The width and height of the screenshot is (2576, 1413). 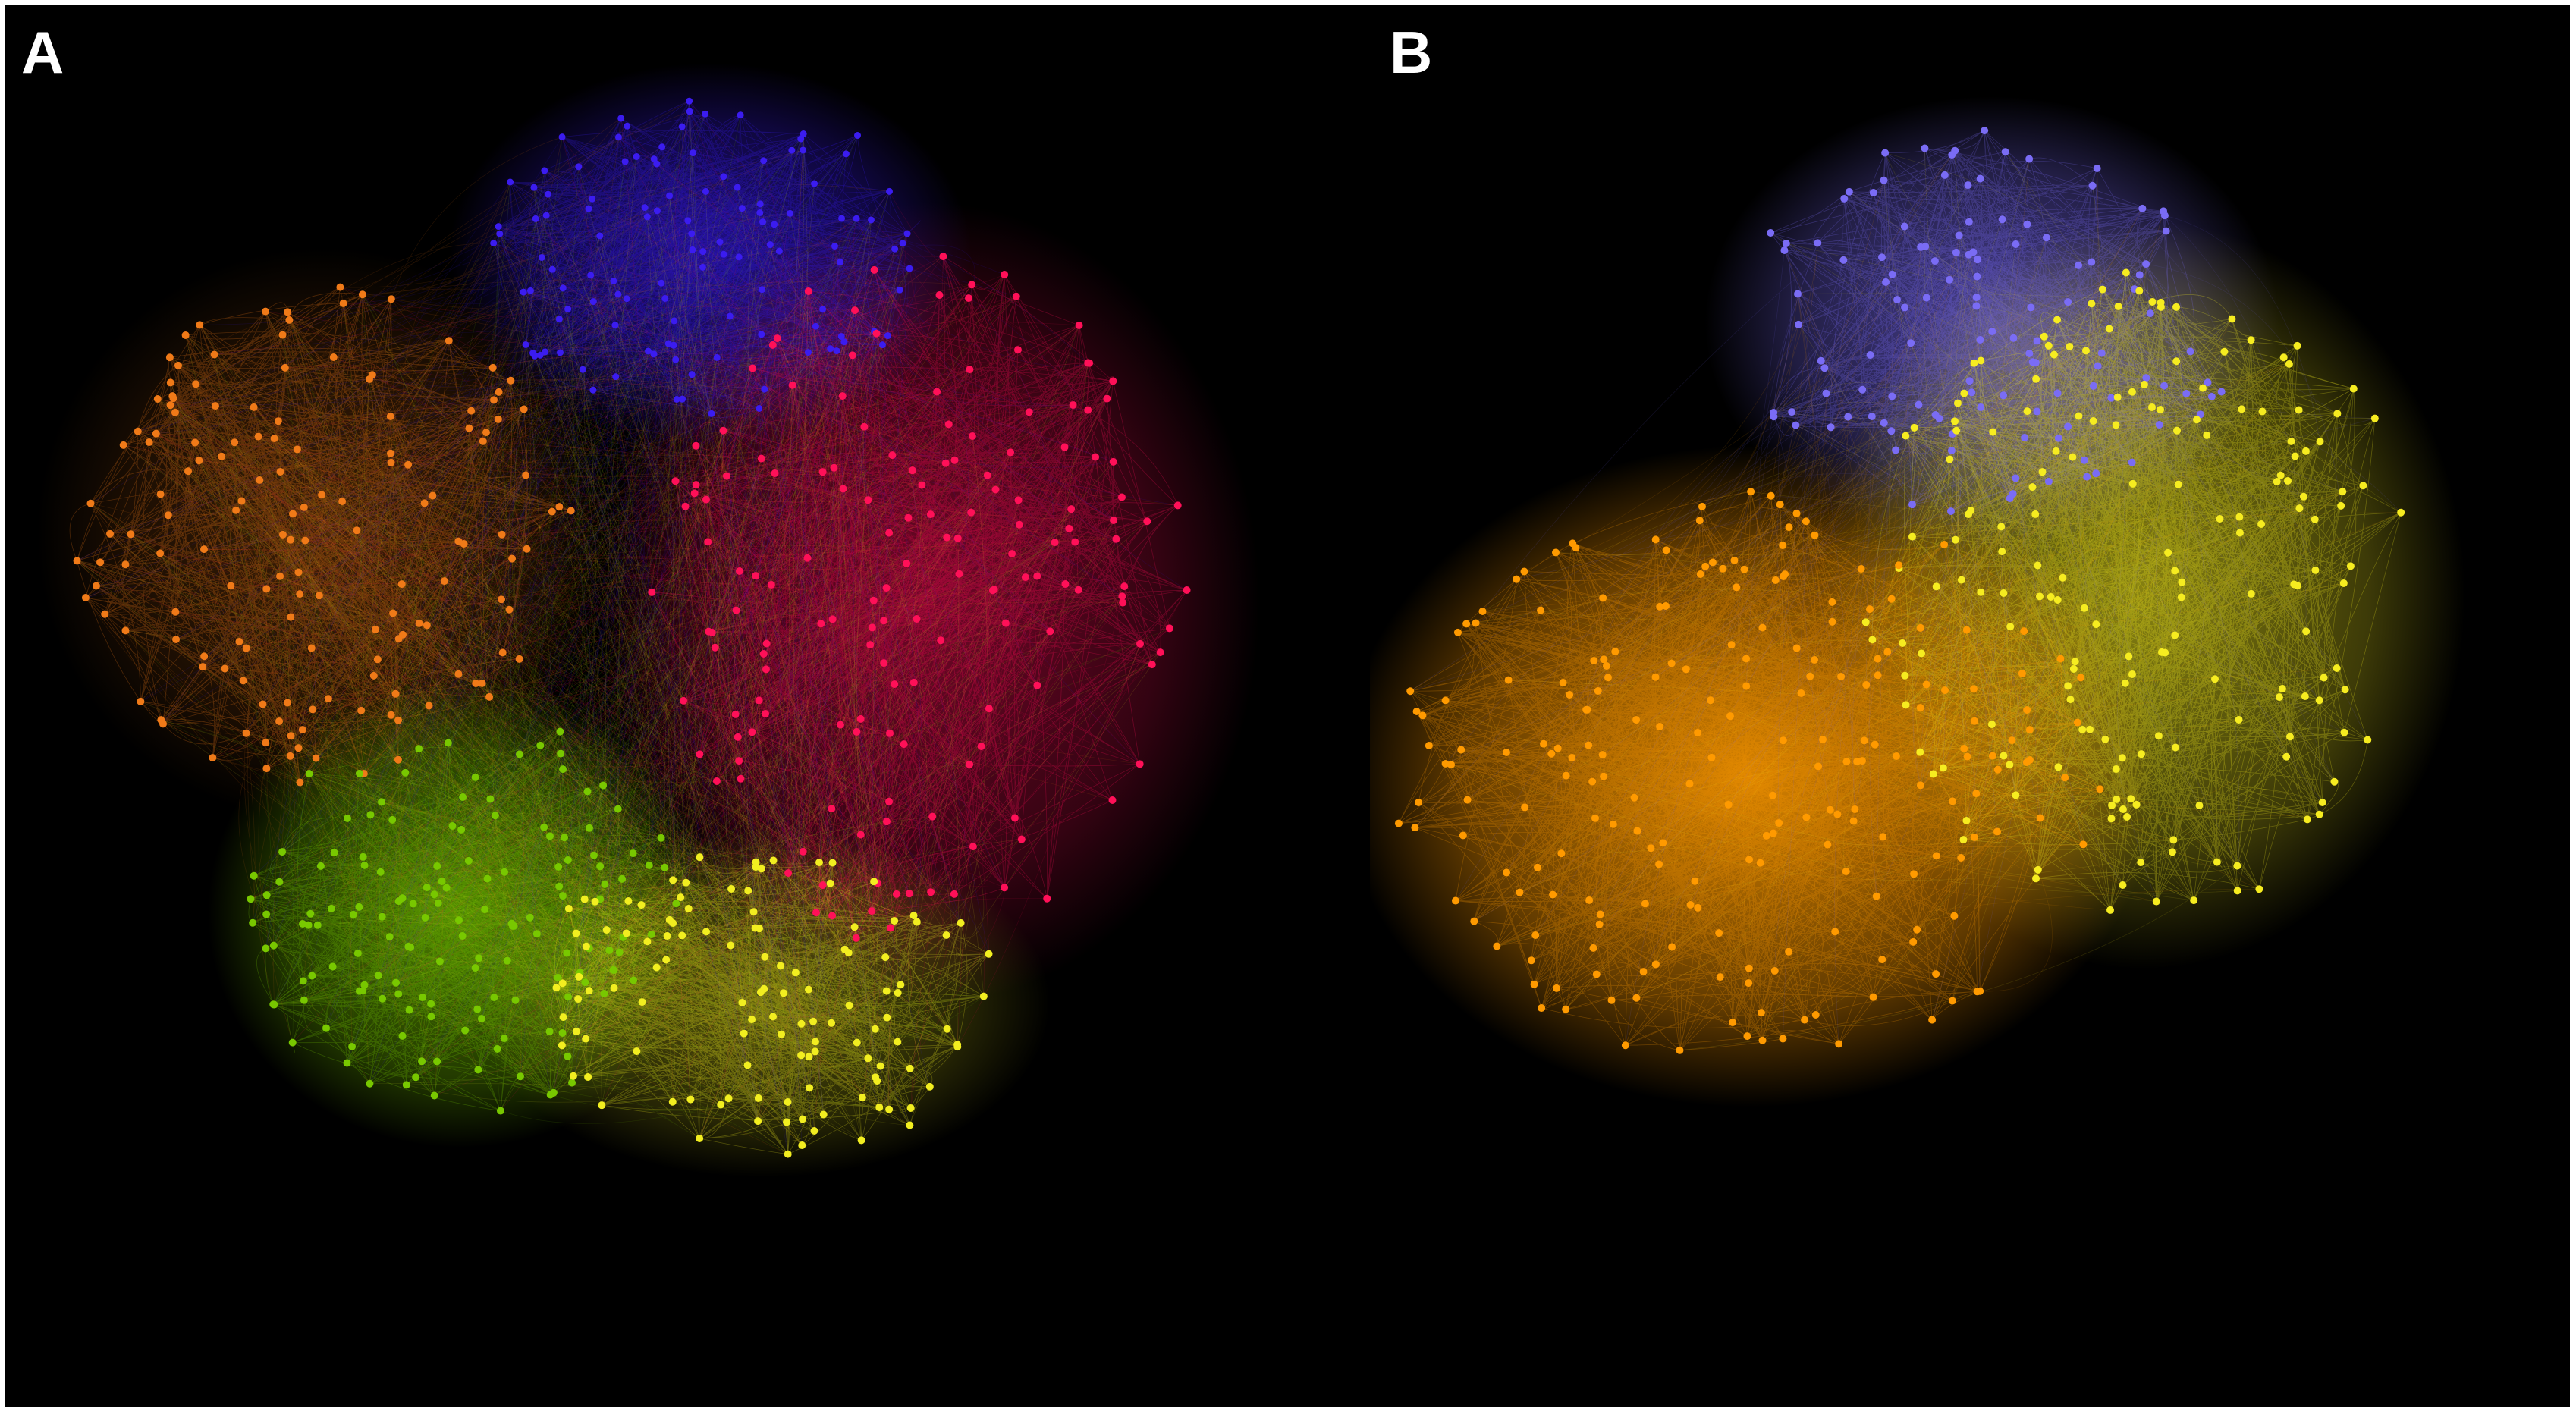 What do you see at coordinates (1764, 776) in the screenshot?
I see `community-orange-glow` at bounding box center [1764, 776].